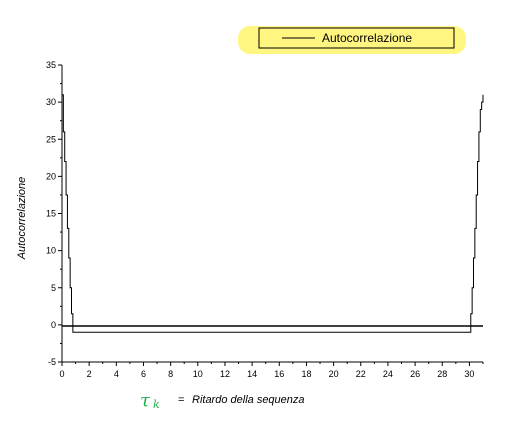  I want to click on x-ticks: 0 2 4 6 8 10 12 14 16 18 20 22 24 26 28 30, so click(271, 370).